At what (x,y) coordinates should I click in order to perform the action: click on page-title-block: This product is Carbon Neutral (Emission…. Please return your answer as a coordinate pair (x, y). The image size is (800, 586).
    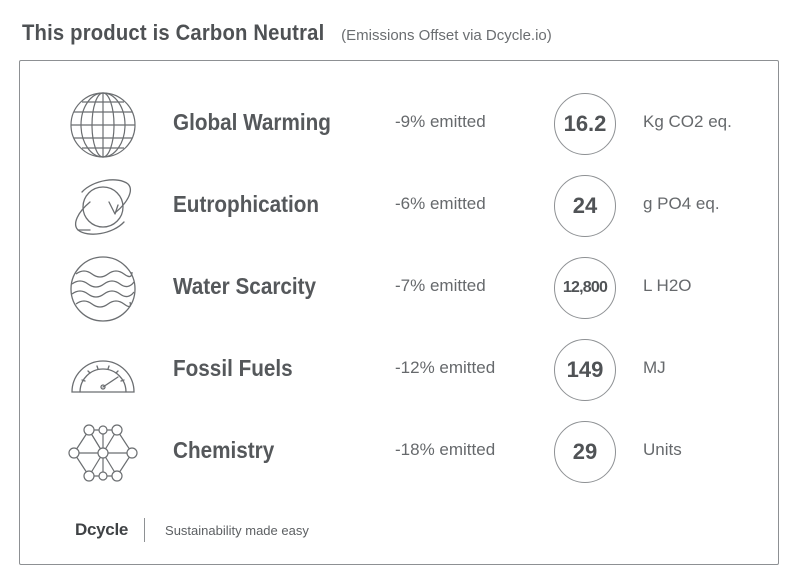
    Looking at the image, I should click on (287, 33).